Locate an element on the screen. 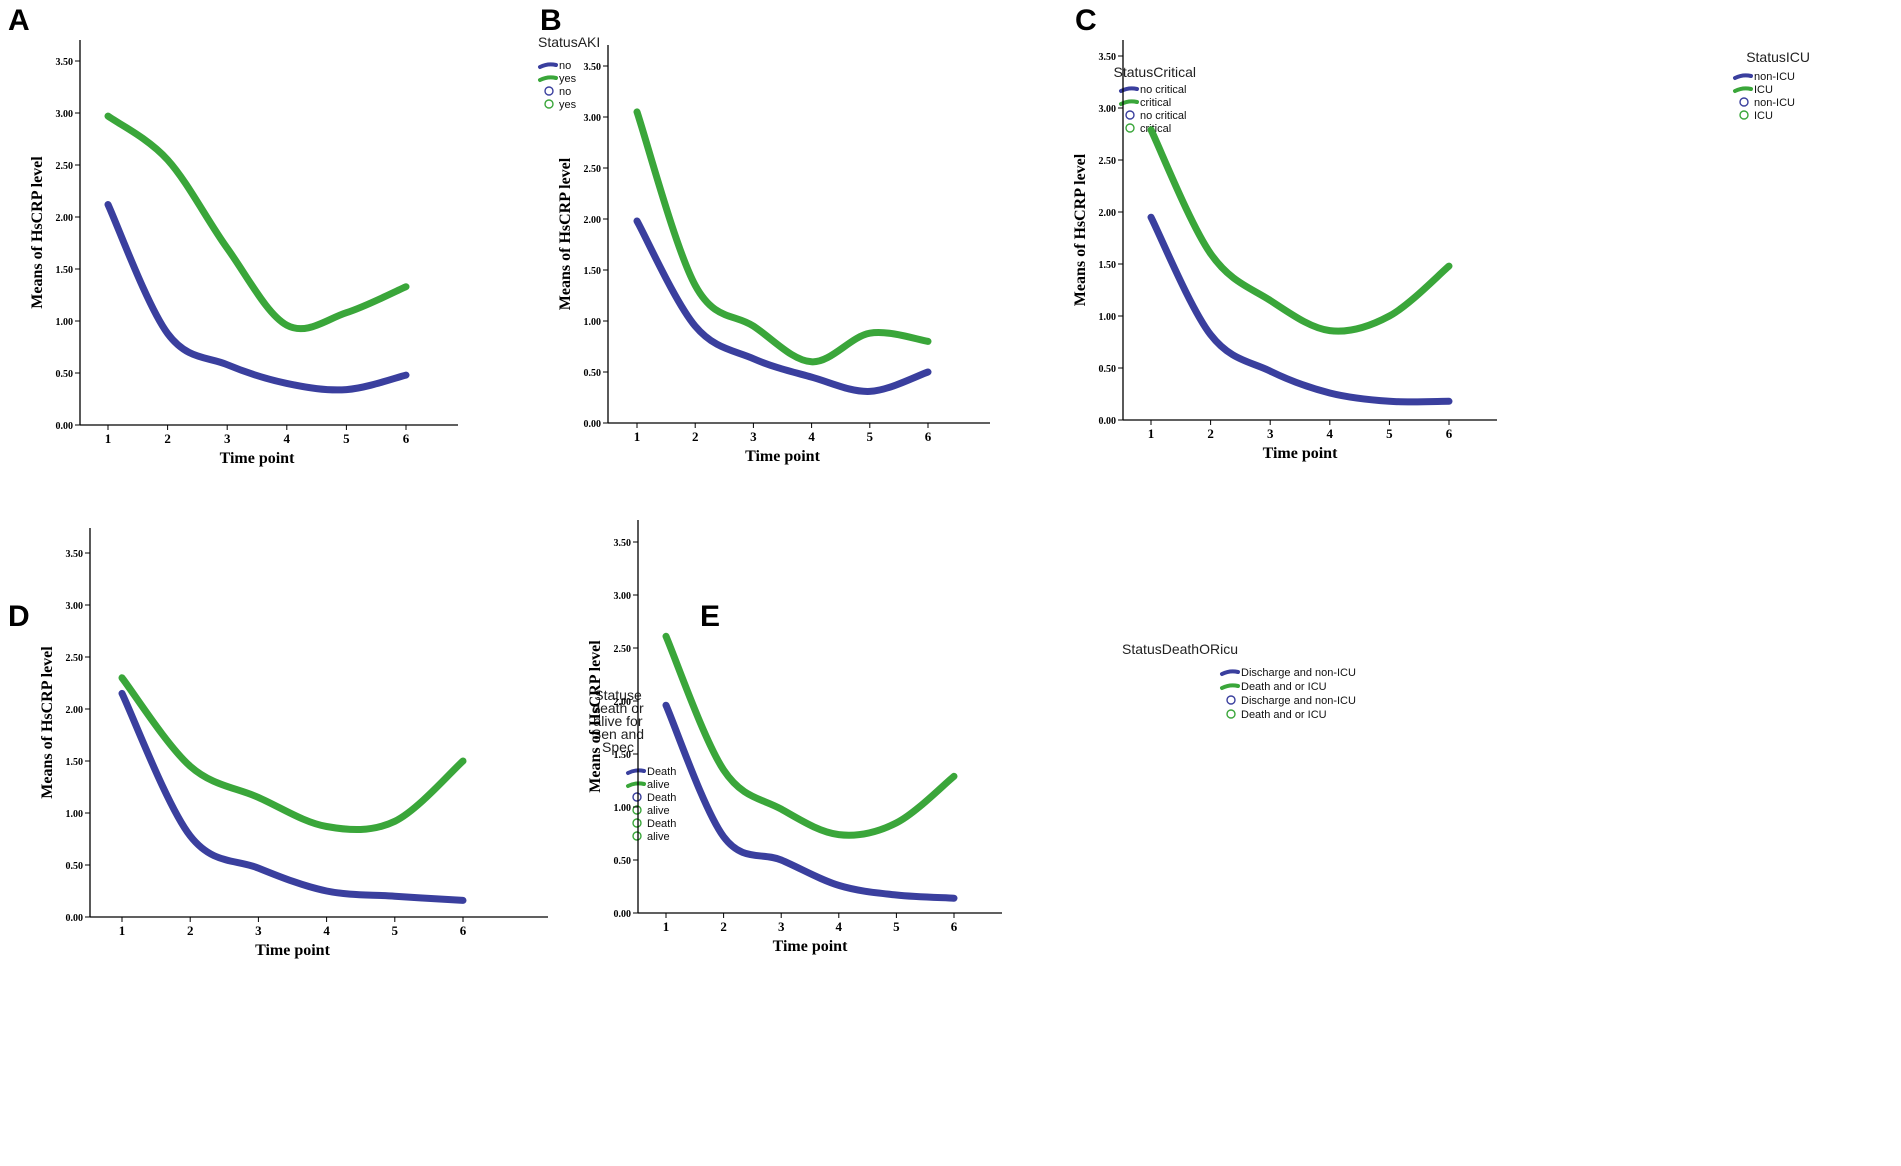 The height and width of the screenshot is (1166, 1901). legend-title: StatusICU is located at coordinates (1778, 57).